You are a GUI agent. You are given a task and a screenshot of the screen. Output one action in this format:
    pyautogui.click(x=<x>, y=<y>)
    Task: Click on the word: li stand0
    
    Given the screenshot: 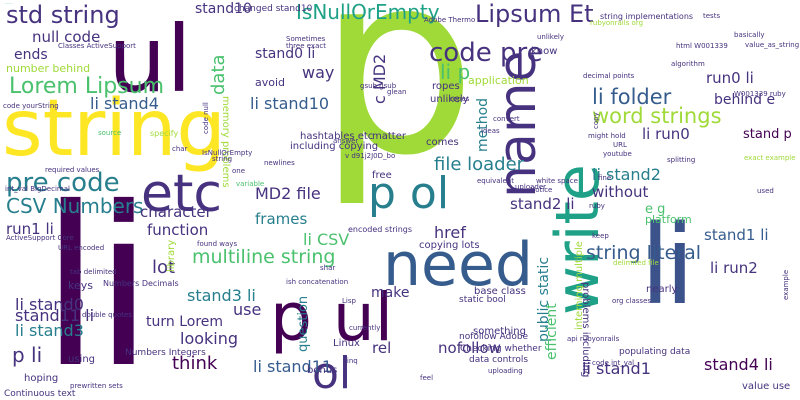 What is the action you would take?
    pyautogui.click(x=49, y=304)
    